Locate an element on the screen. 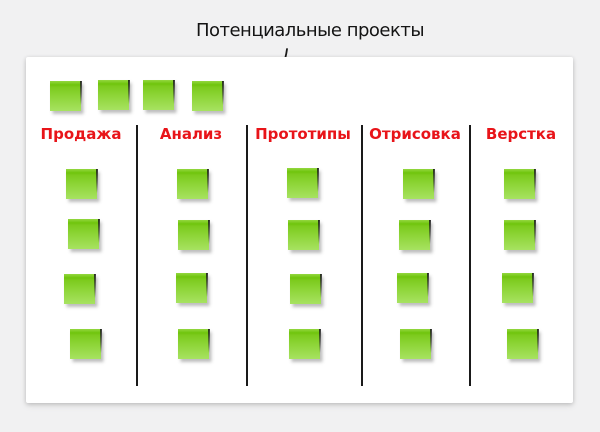 The image size is (600, 432). column-header: Верстка is located at coordinates (521, 134).